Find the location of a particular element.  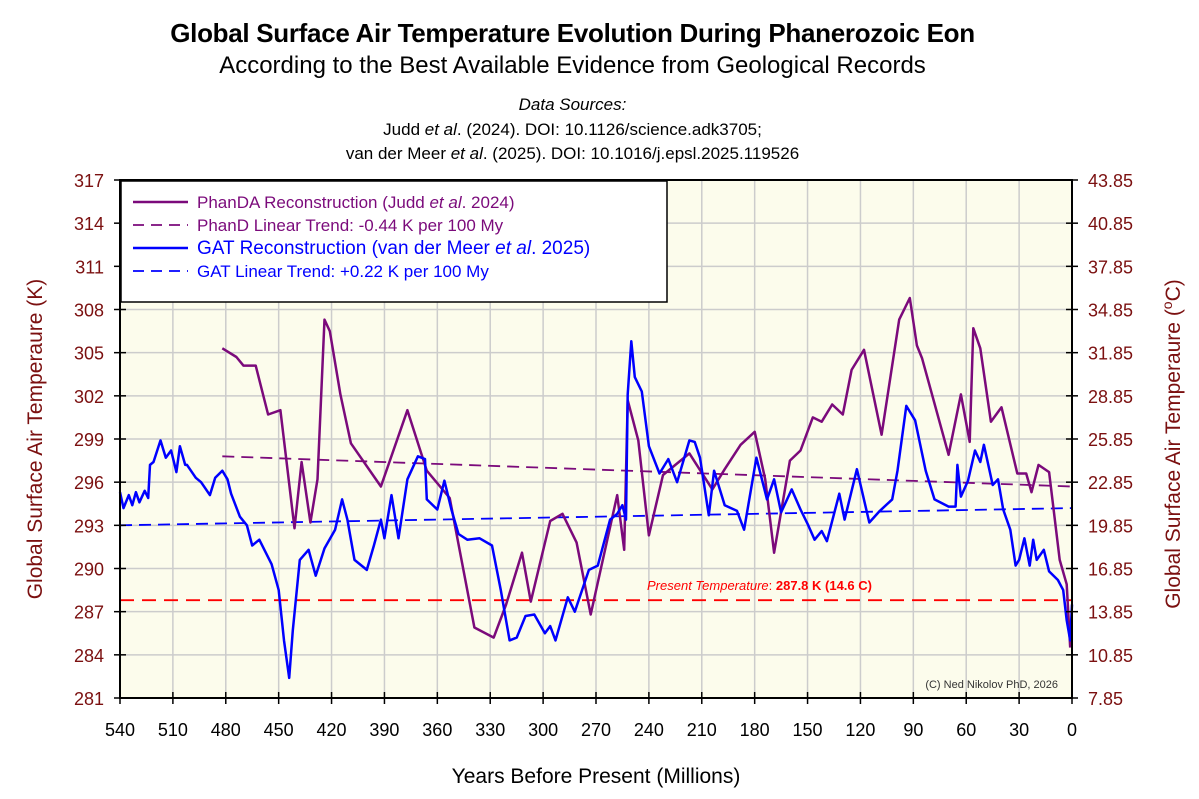

y-tick-label: 287 is located at coordinates (89, 613).